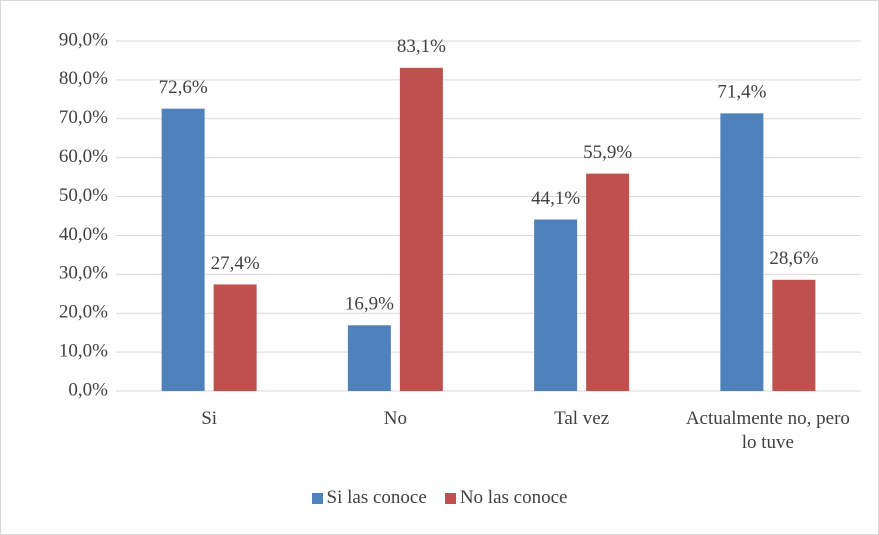 Image resolution: width=879 pixels, height=535 pixels. I want to click on data-label: 28,6%, so click(793, 258).